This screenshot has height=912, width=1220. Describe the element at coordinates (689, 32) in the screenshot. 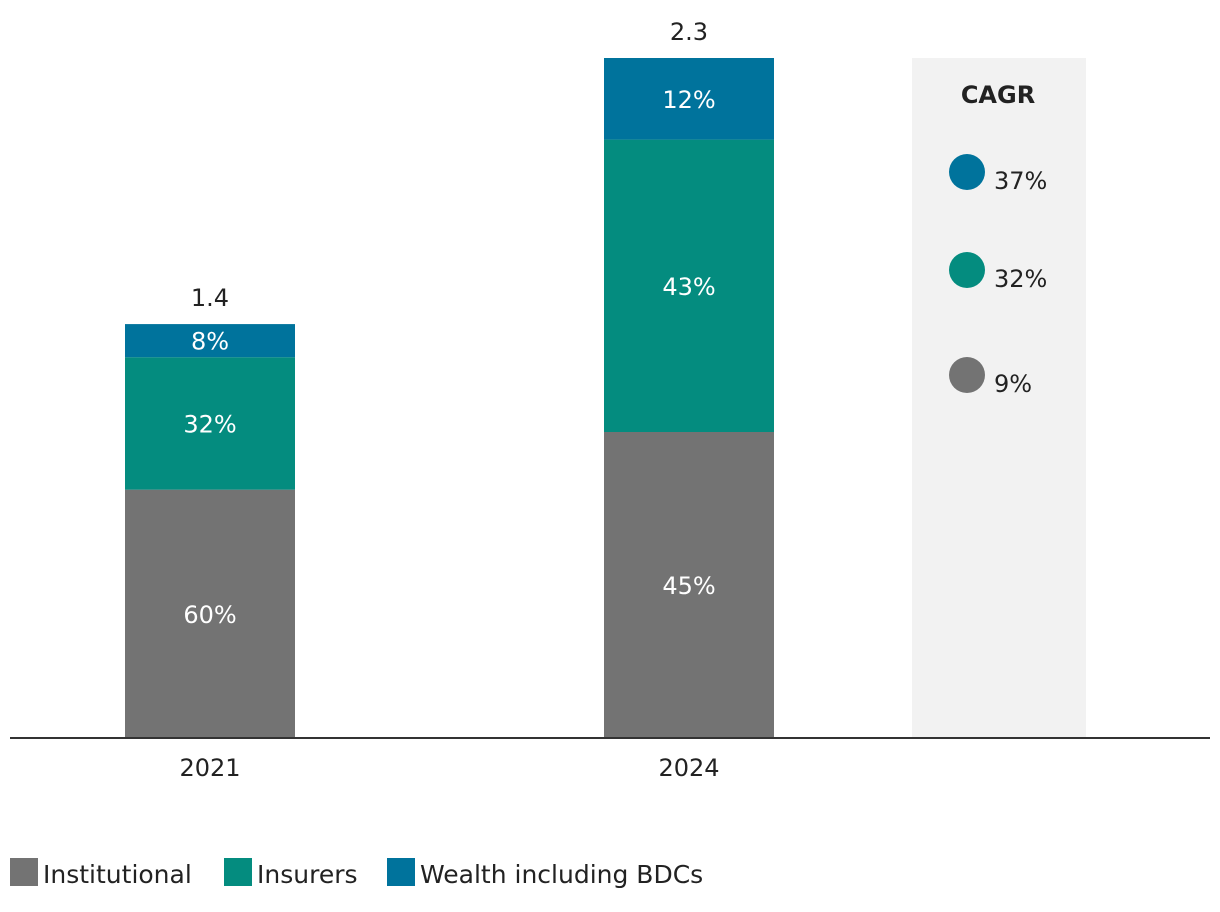

I see `total-label-2024: 2.3` at that location.